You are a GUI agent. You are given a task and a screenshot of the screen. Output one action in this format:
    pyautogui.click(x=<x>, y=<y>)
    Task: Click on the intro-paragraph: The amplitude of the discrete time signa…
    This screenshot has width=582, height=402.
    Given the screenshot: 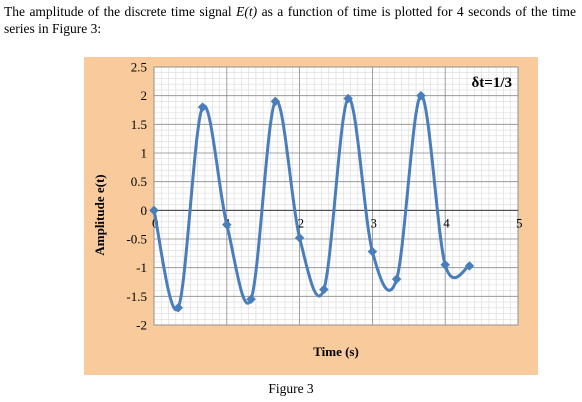 What is the action you would take?
    pyautogui.click(x=290, y=20)
    